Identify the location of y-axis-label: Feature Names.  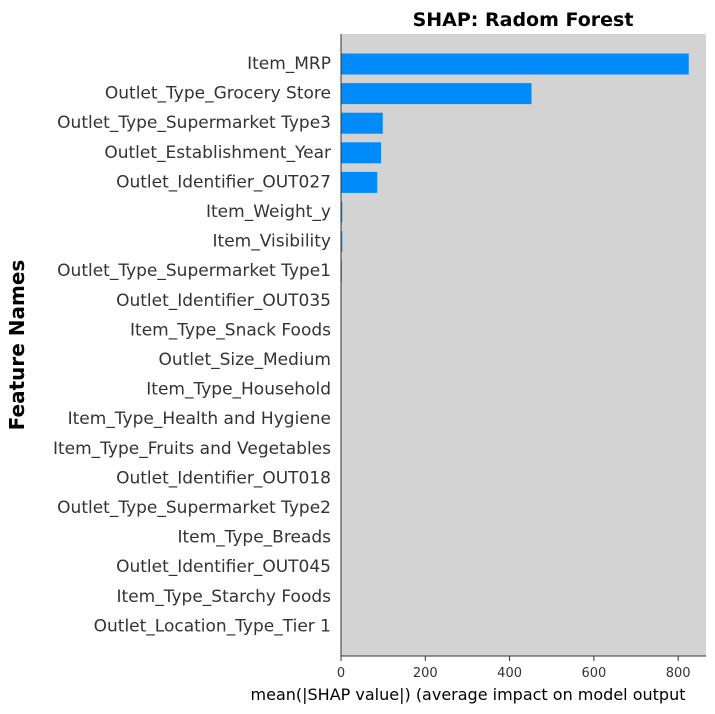
(17, 345).